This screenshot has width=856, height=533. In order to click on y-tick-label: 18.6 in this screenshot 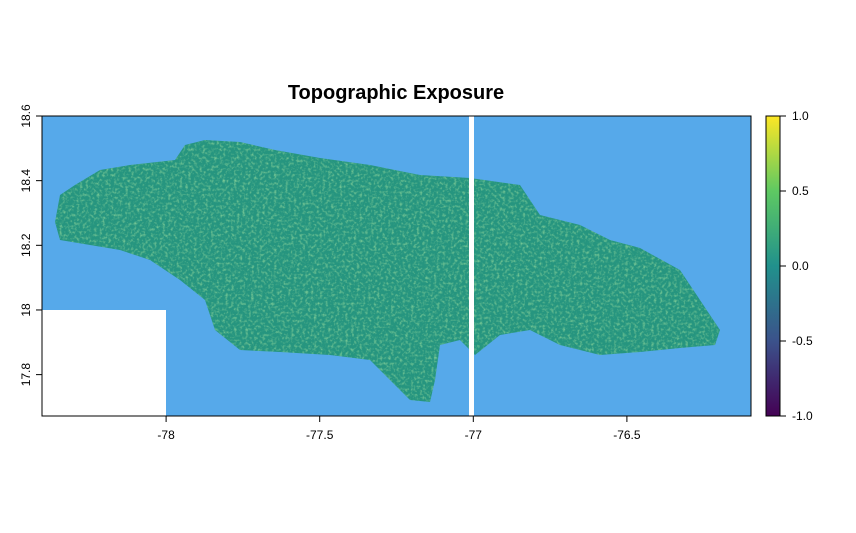, I will do `click(26, 116)`.